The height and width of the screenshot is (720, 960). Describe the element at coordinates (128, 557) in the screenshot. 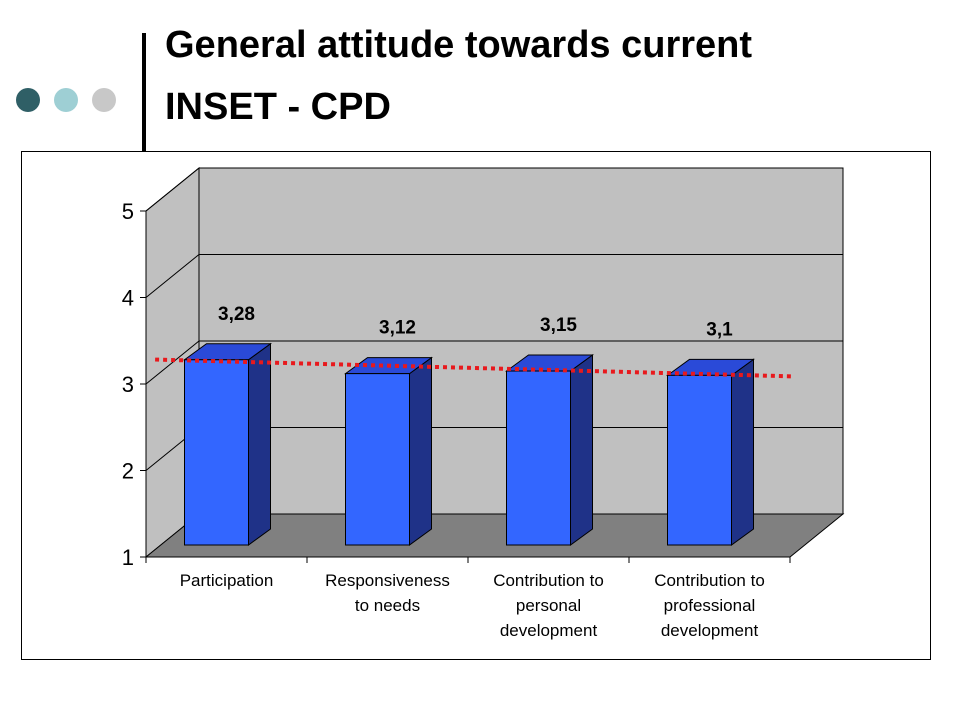

I see `y-tick-label: 1` at that location.